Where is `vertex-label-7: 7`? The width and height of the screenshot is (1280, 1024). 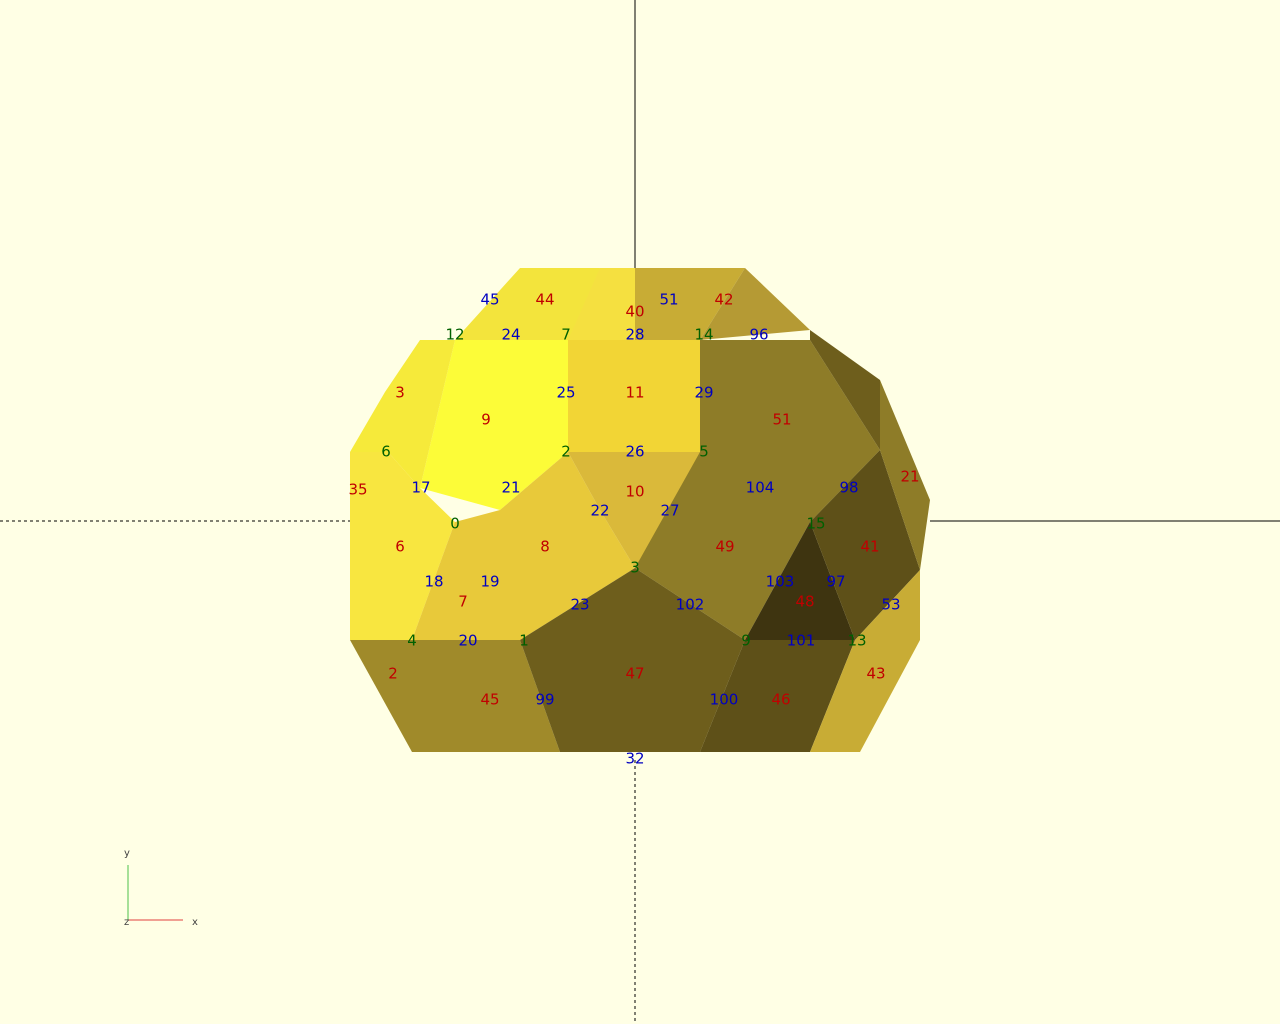 vertex-label-7: 7 is located at coordinates (566, 335).